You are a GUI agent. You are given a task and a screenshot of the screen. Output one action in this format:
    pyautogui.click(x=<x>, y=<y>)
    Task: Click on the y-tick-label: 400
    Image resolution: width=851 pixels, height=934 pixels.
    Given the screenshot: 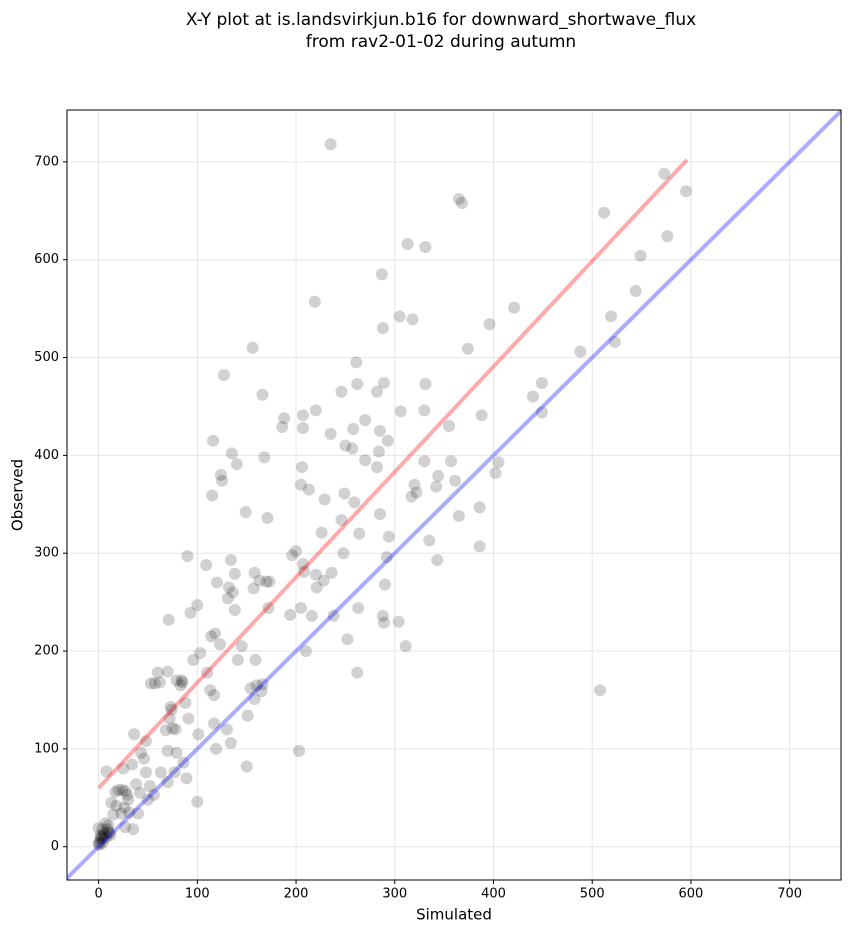 What is the action you would take?
    pyautogui.click(x=46, y=455)
    